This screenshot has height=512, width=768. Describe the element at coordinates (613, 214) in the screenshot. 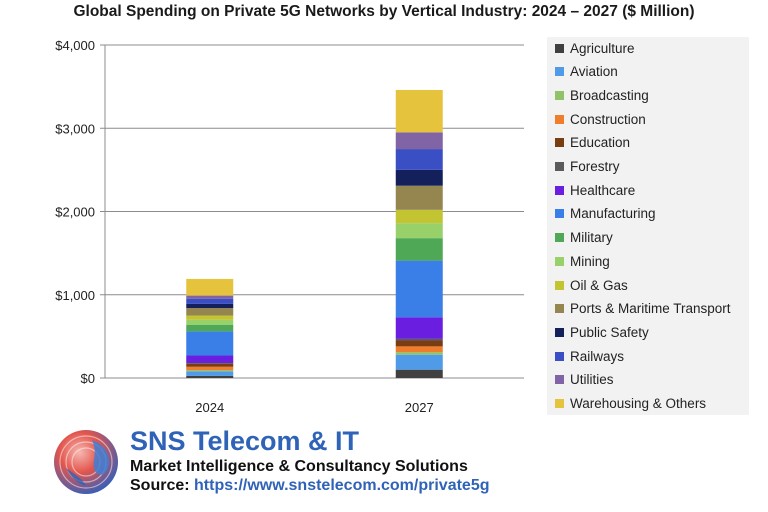

I see `legend-label: Manufacturing` at that location.